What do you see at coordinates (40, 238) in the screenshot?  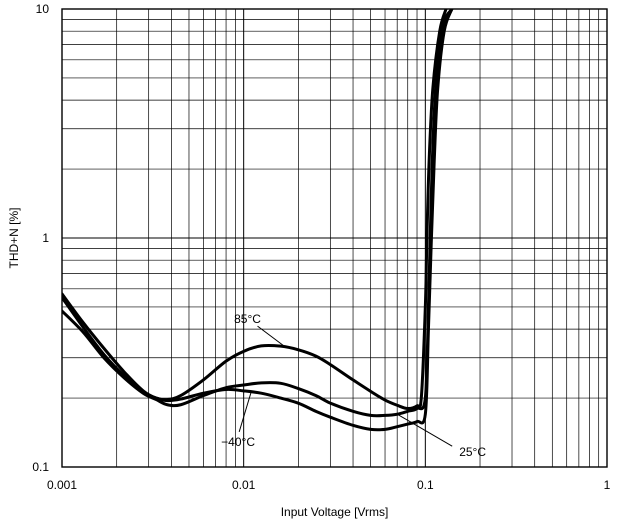 I see `y-tick-labels: 0.1 1 10` at bounding box center [40, 238].